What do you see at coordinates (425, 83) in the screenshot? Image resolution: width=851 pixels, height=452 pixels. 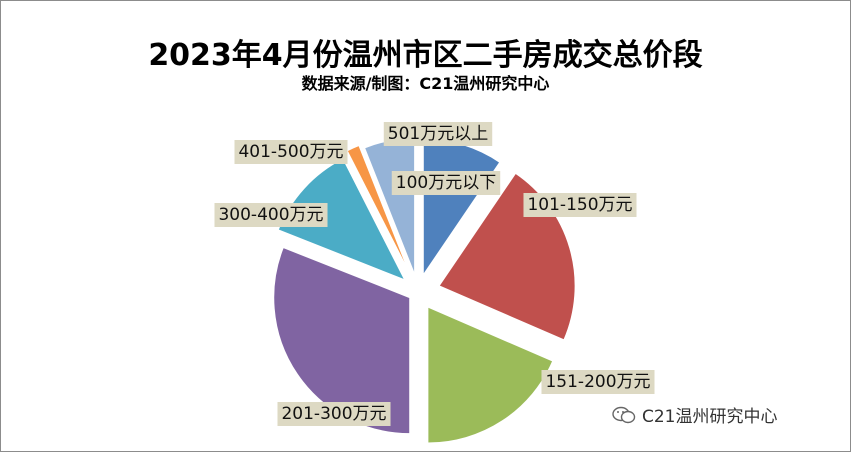 I see `chart-subtitle: 数据来源/制图：C21温州研究中心` at bounding box center [425, 83].